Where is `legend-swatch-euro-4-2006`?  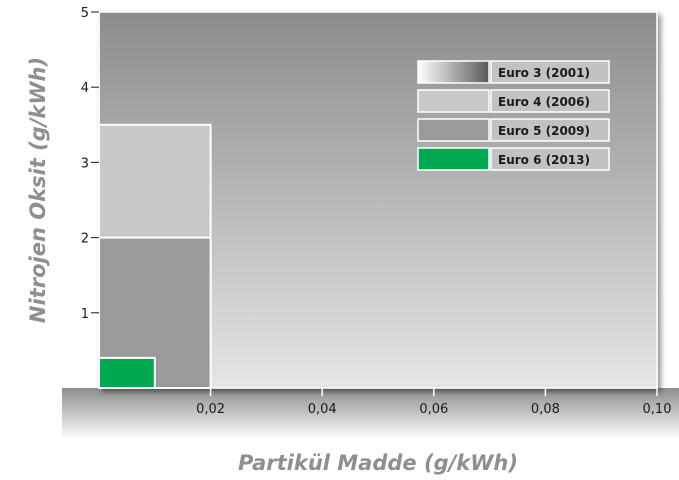
legend-swatch-euro-4-2006 is located at coordinates (453, 101).